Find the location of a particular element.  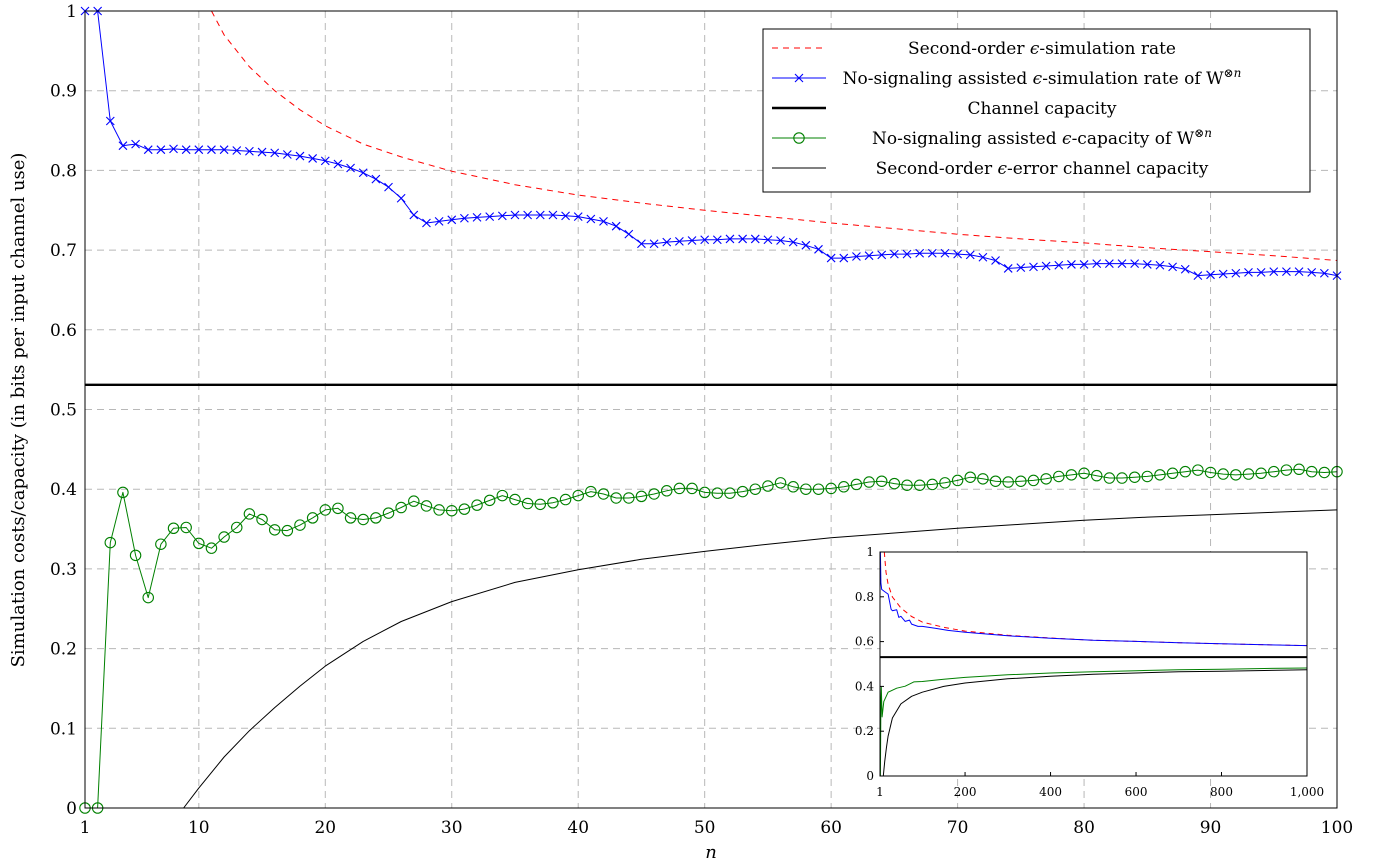

legend-entry-4: Second-order ϵ-error channel capacity is located at coordinates (990, 169).